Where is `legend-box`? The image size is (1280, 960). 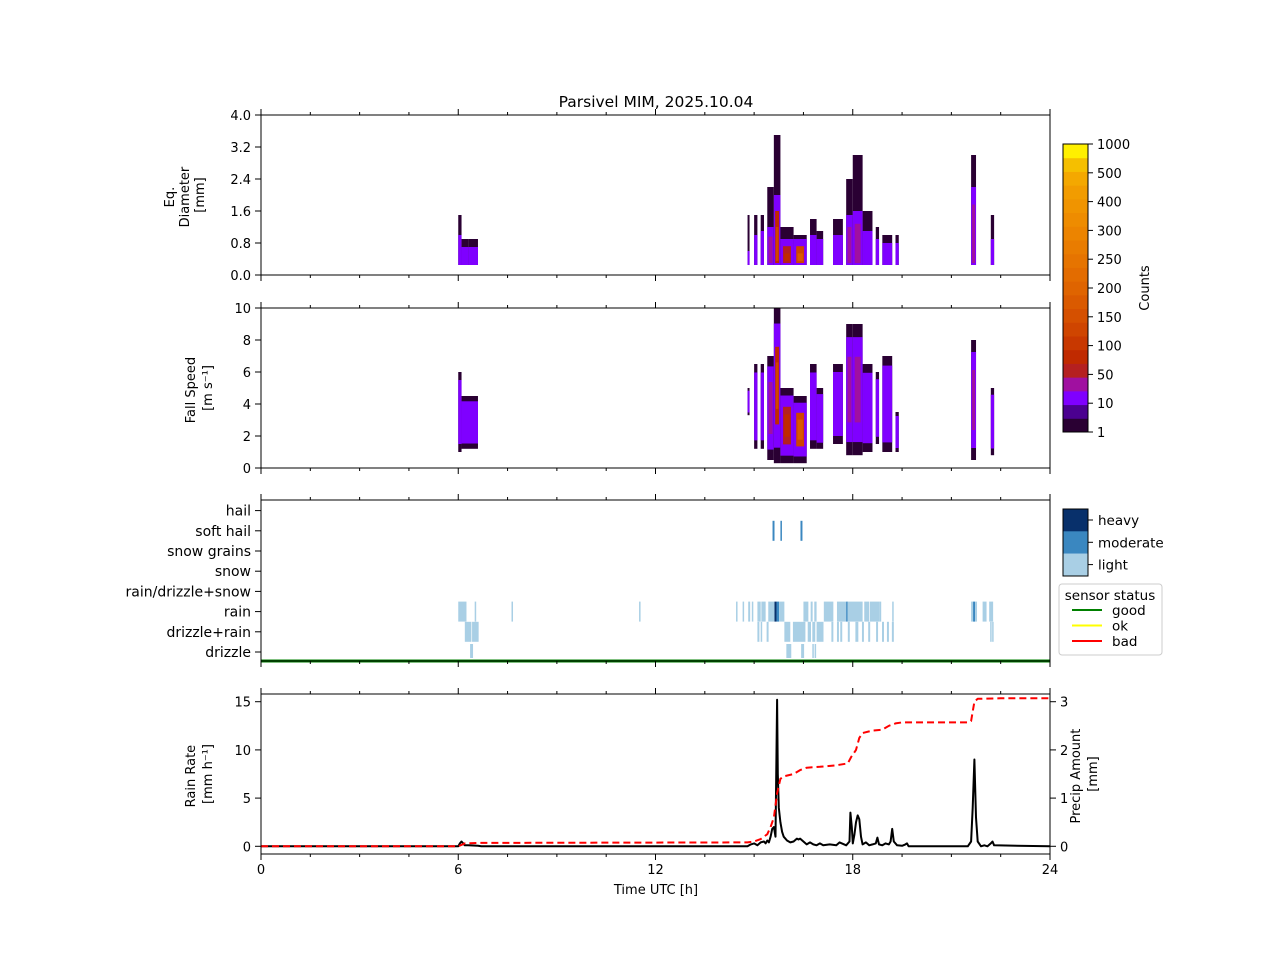
legend-box is located at coordinates (1110, 619).